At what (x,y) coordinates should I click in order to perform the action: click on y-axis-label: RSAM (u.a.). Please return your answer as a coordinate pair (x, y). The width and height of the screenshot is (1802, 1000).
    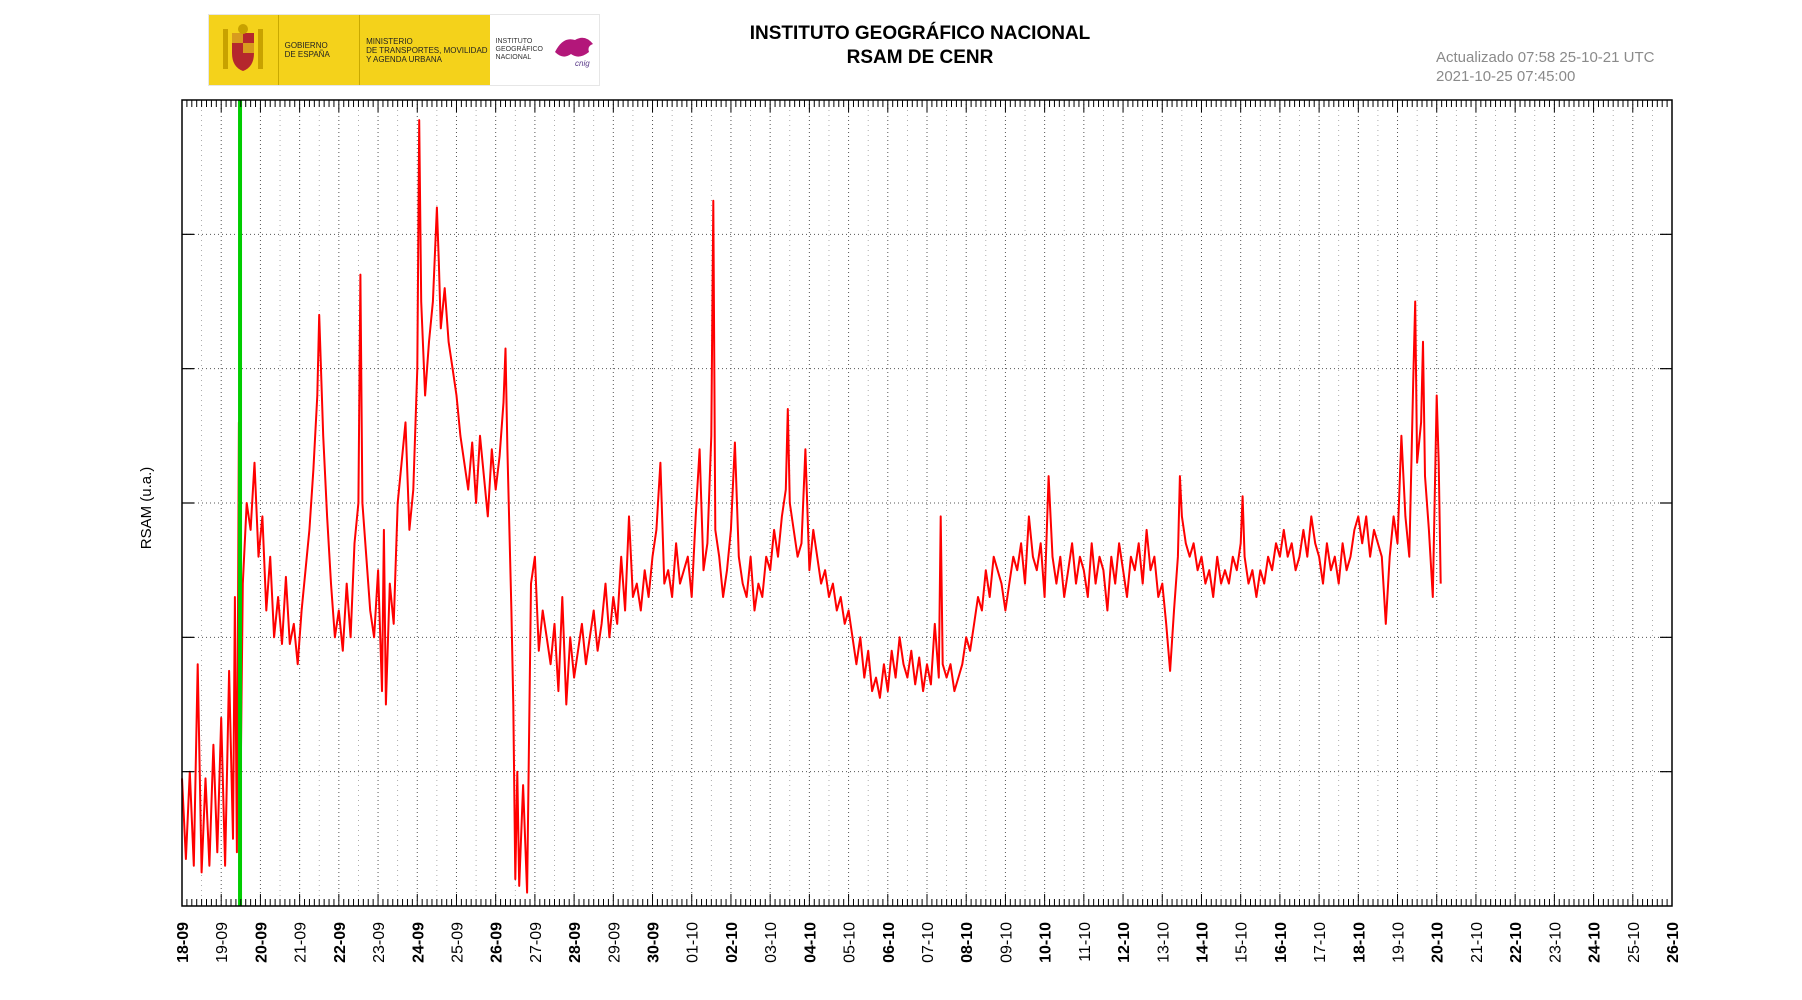
    Looking at the image, I should click on (146, 508).